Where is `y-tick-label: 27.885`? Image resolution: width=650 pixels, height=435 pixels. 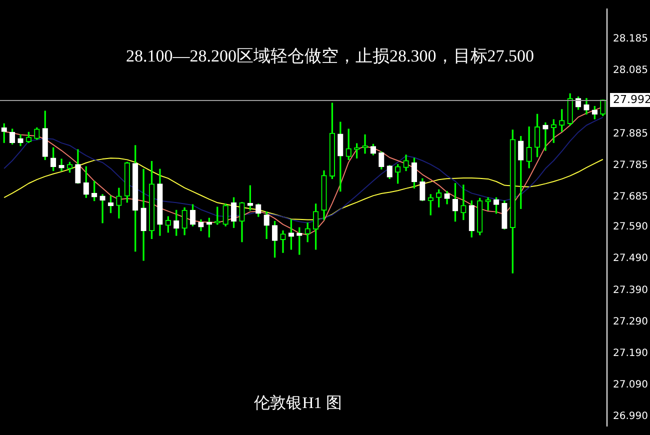
y-tick-label: 27.885 is located at coordinates (630, 134).